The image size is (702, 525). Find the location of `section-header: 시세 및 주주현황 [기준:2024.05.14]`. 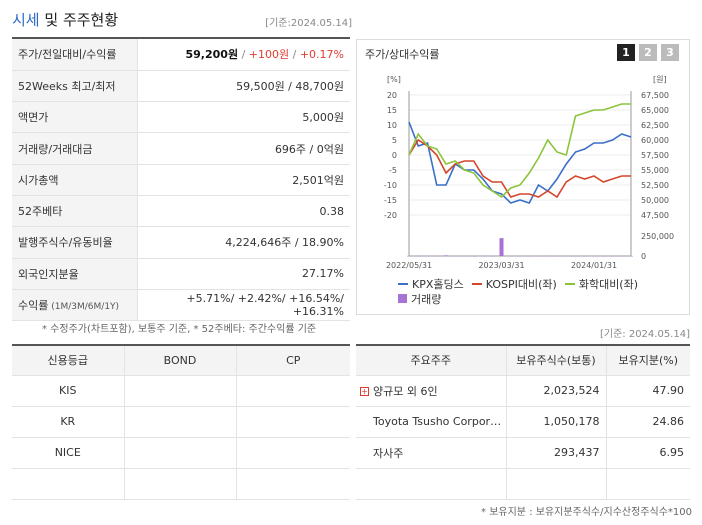

section-header: 시세 및 주주현황 [기준:2024.05.14] is located at coordinates (182, 20).